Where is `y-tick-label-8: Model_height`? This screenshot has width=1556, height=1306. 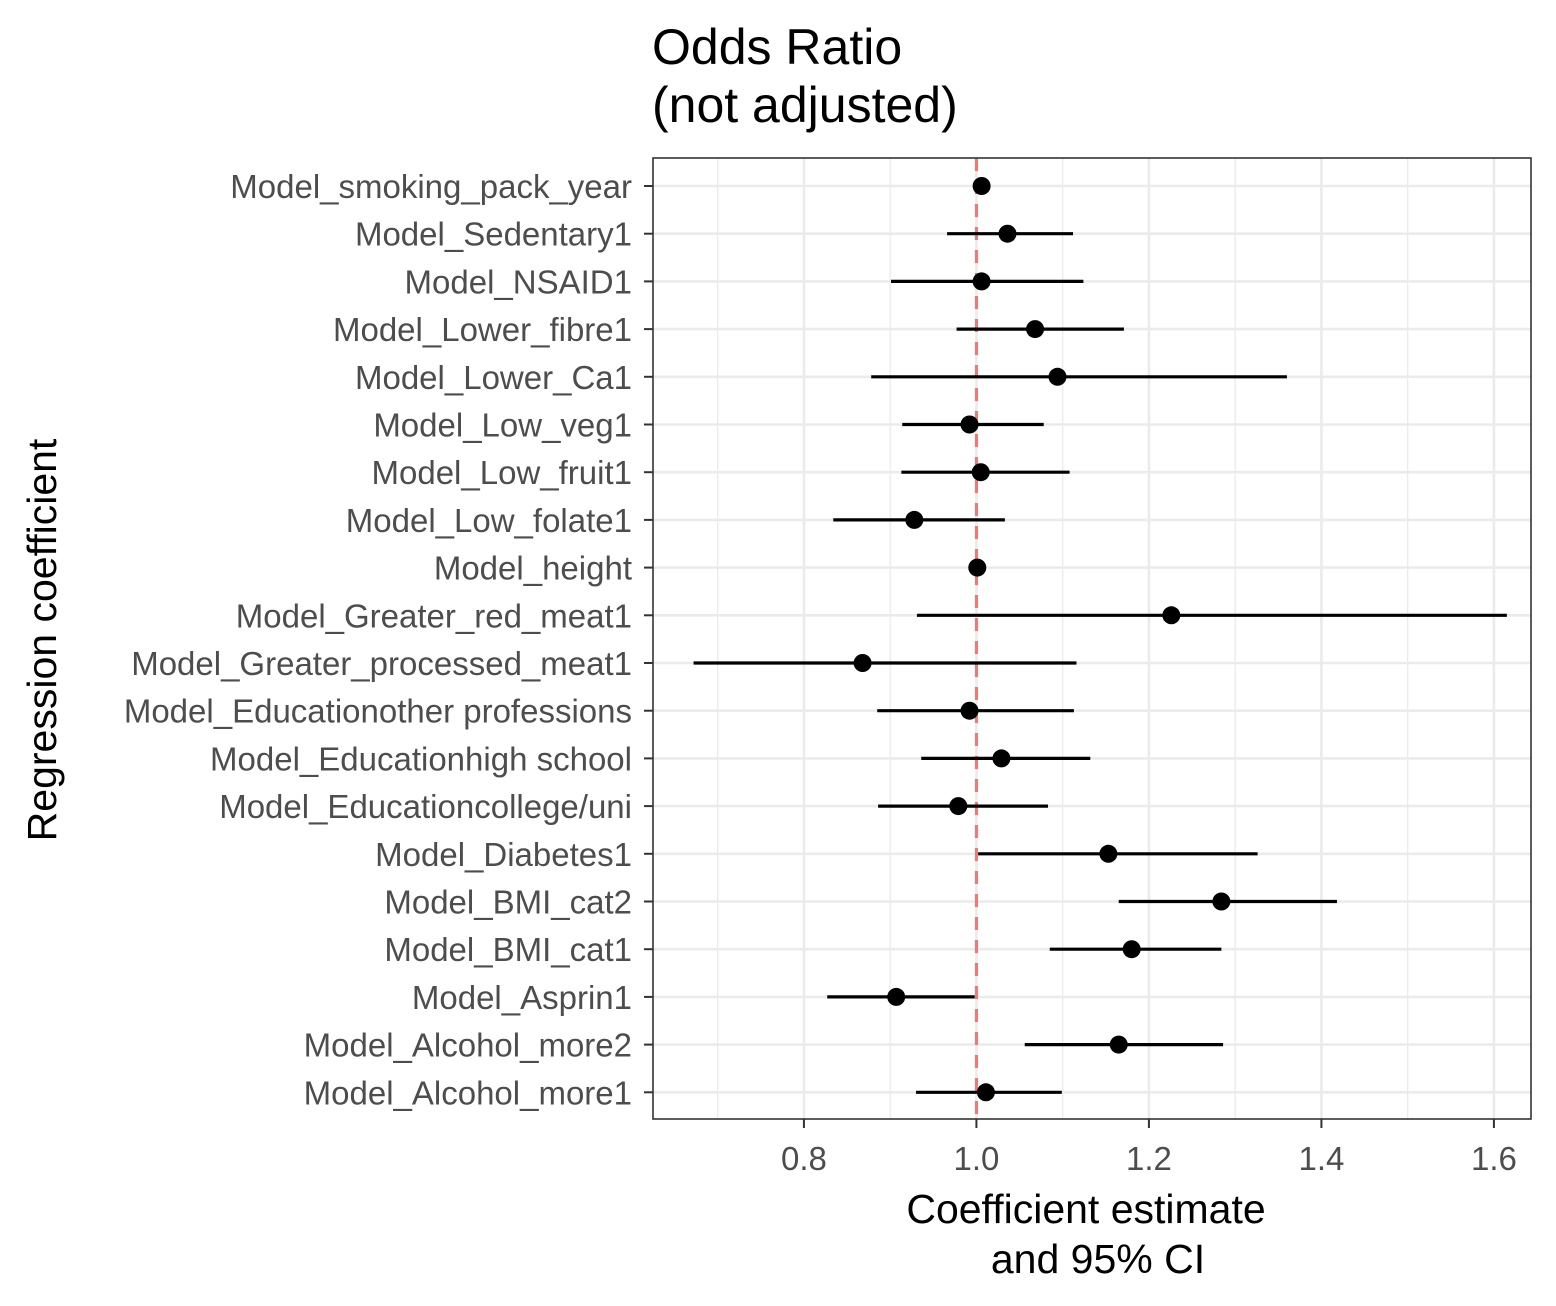 y-tick-label-8: Model_height is located at coordinates (533, 568).